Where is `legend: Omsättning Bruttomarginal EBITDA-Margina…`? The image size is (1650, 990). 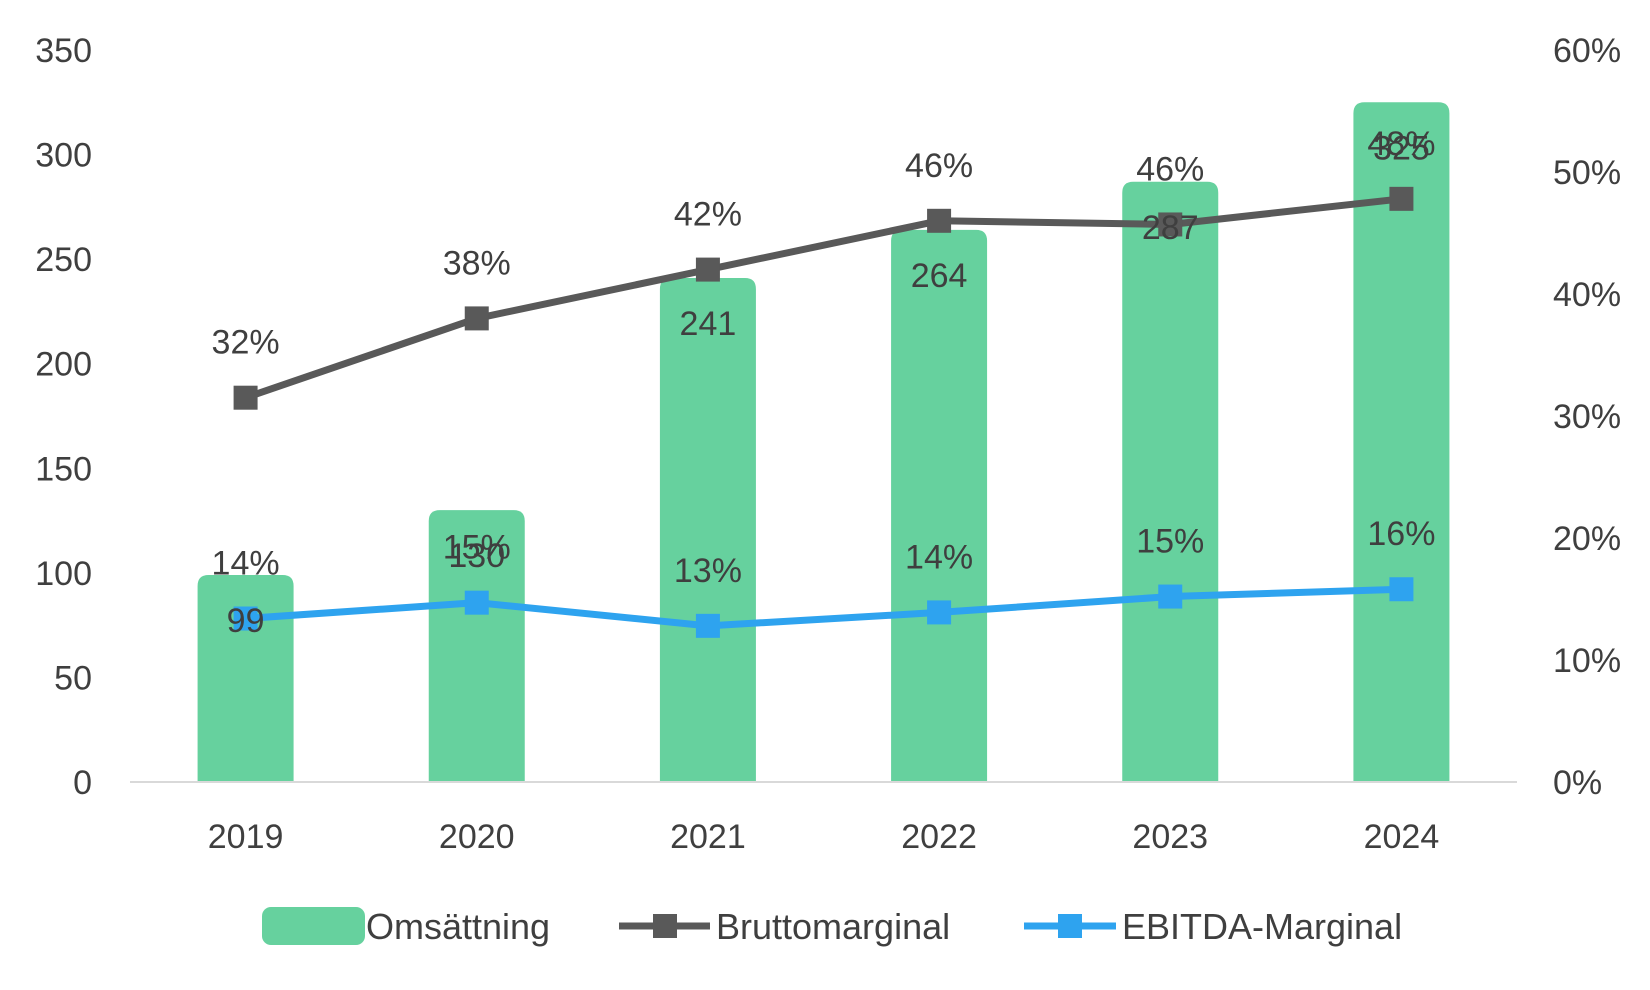
legend: Omsättning Bruttomarginal EBITDA-Margina… is located at coordinates (832, 926).